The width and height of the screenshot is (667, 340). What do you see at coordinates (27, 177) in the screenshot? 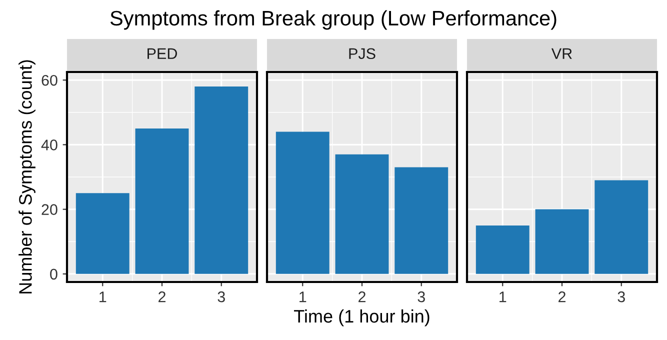
I see `y-axis-title: Number of Symptoms (count)` at bounding box center [27, 177].